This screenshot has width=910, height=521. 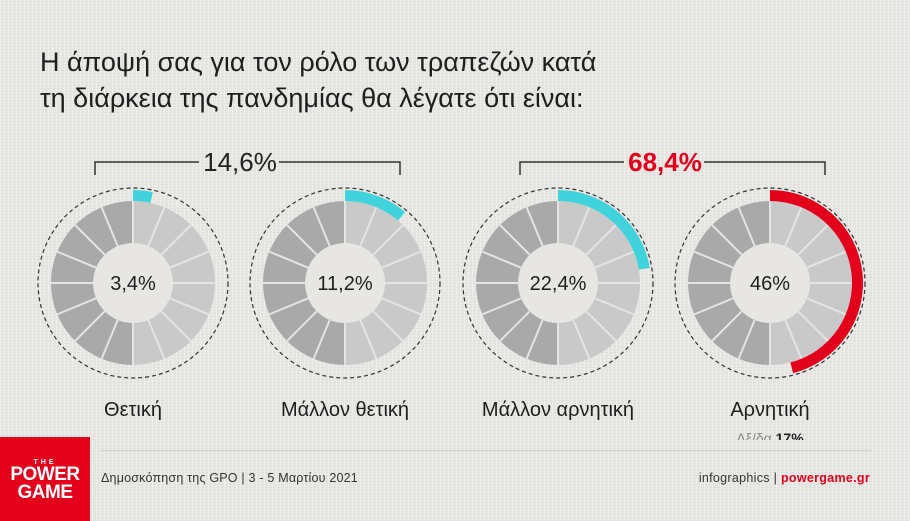 I want to click on value-label: 11,2%, so click(x=344, y=284).